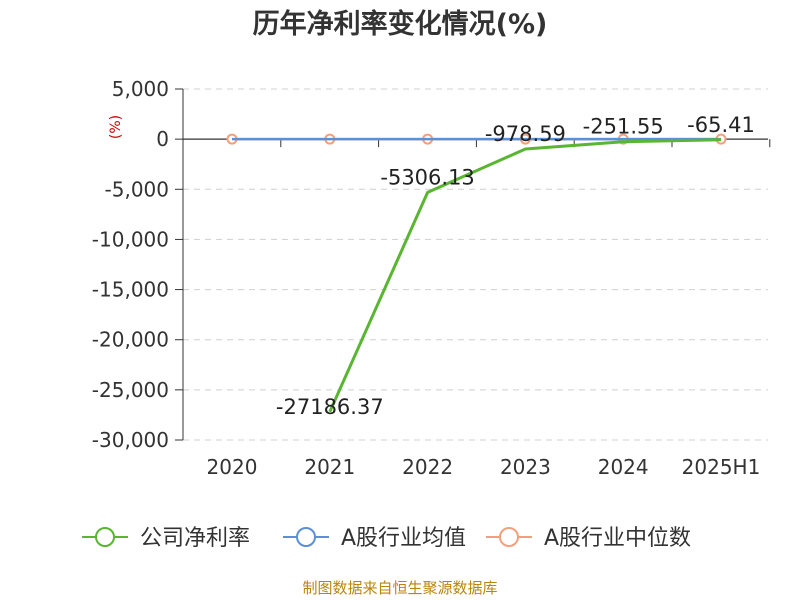 The width and height of the screenshot is (800, 600). I want to click on data-label: -65.41, so click(721, 125).